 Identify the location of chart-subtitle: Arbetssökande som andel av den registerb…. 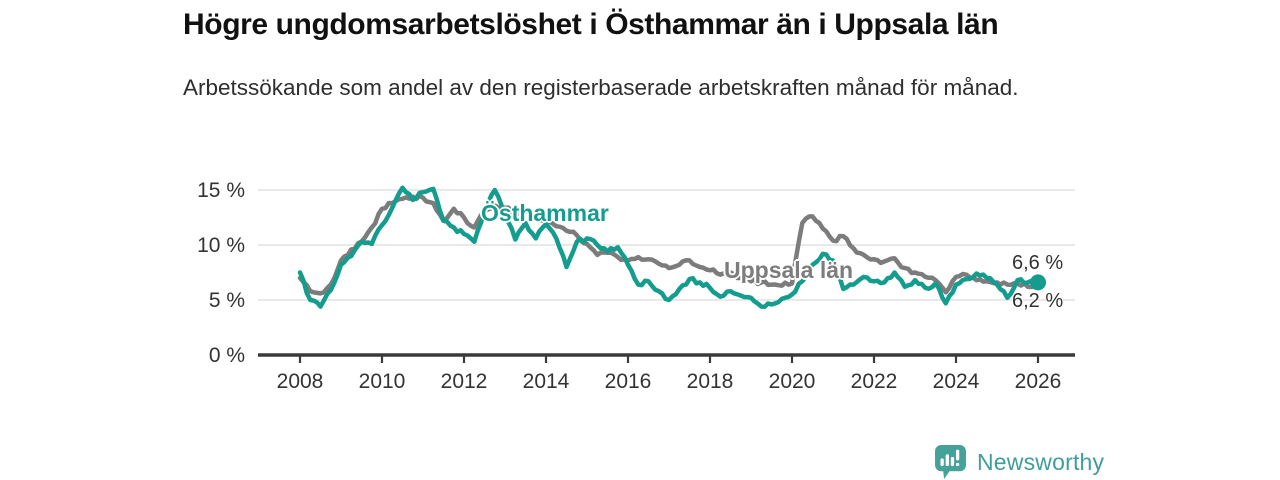
(601, 87).